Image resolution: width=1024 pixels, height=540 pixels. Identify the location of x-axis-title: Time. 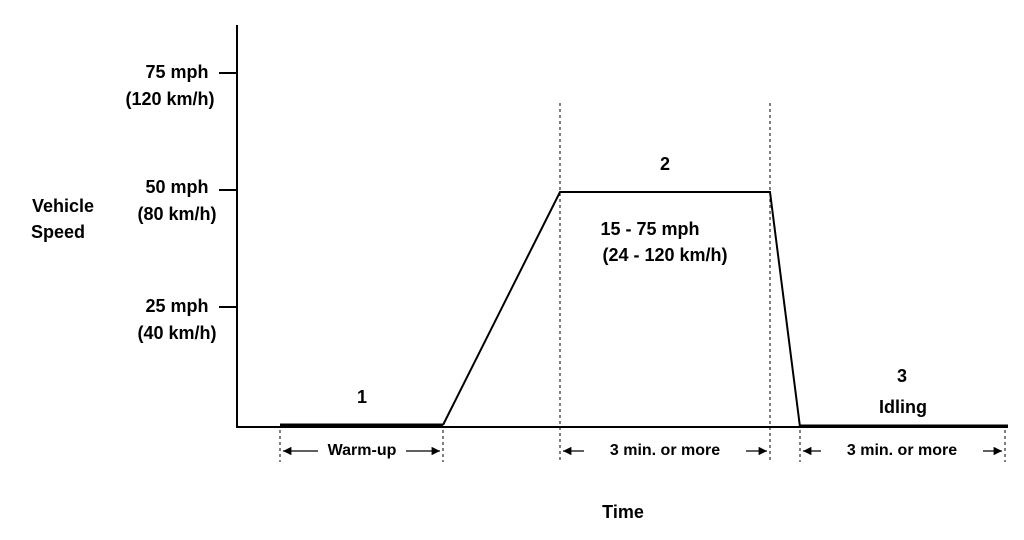
(623, 512).